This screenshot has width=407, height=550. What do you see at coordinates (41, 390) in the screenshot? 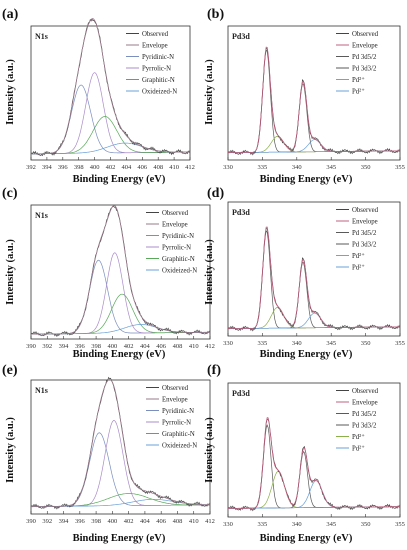
I see `core-level-label: N1s` at bounding box center [41, 390].